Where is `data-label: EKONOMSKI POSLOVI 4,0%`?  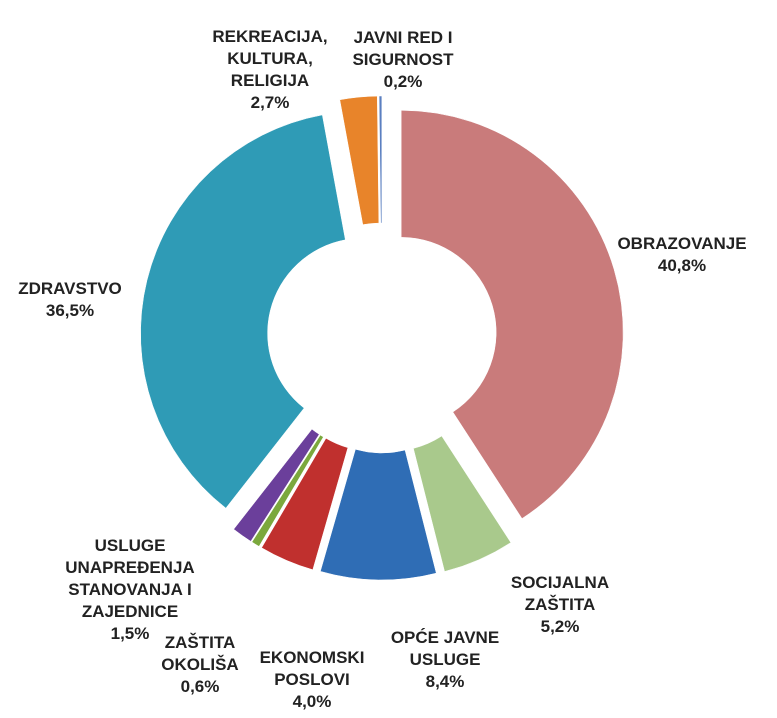 data-label: EKONOMSKI POSLOVI 4,0% is located at coordinates (312, 680).